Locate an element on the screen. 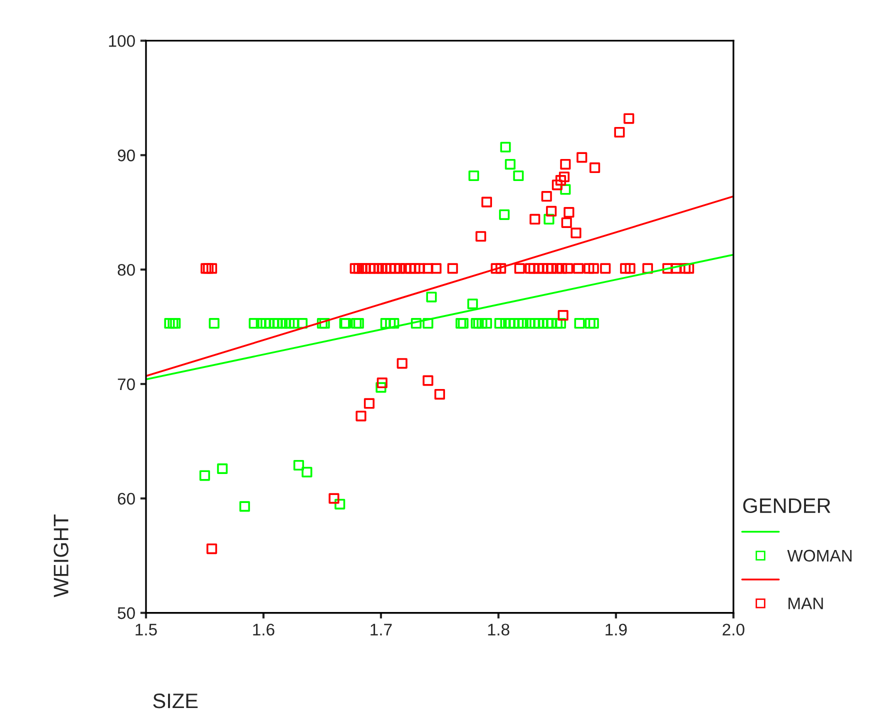 The image size is (869, 727). y-tick-label: 90 is located at coordinates (126, 156).